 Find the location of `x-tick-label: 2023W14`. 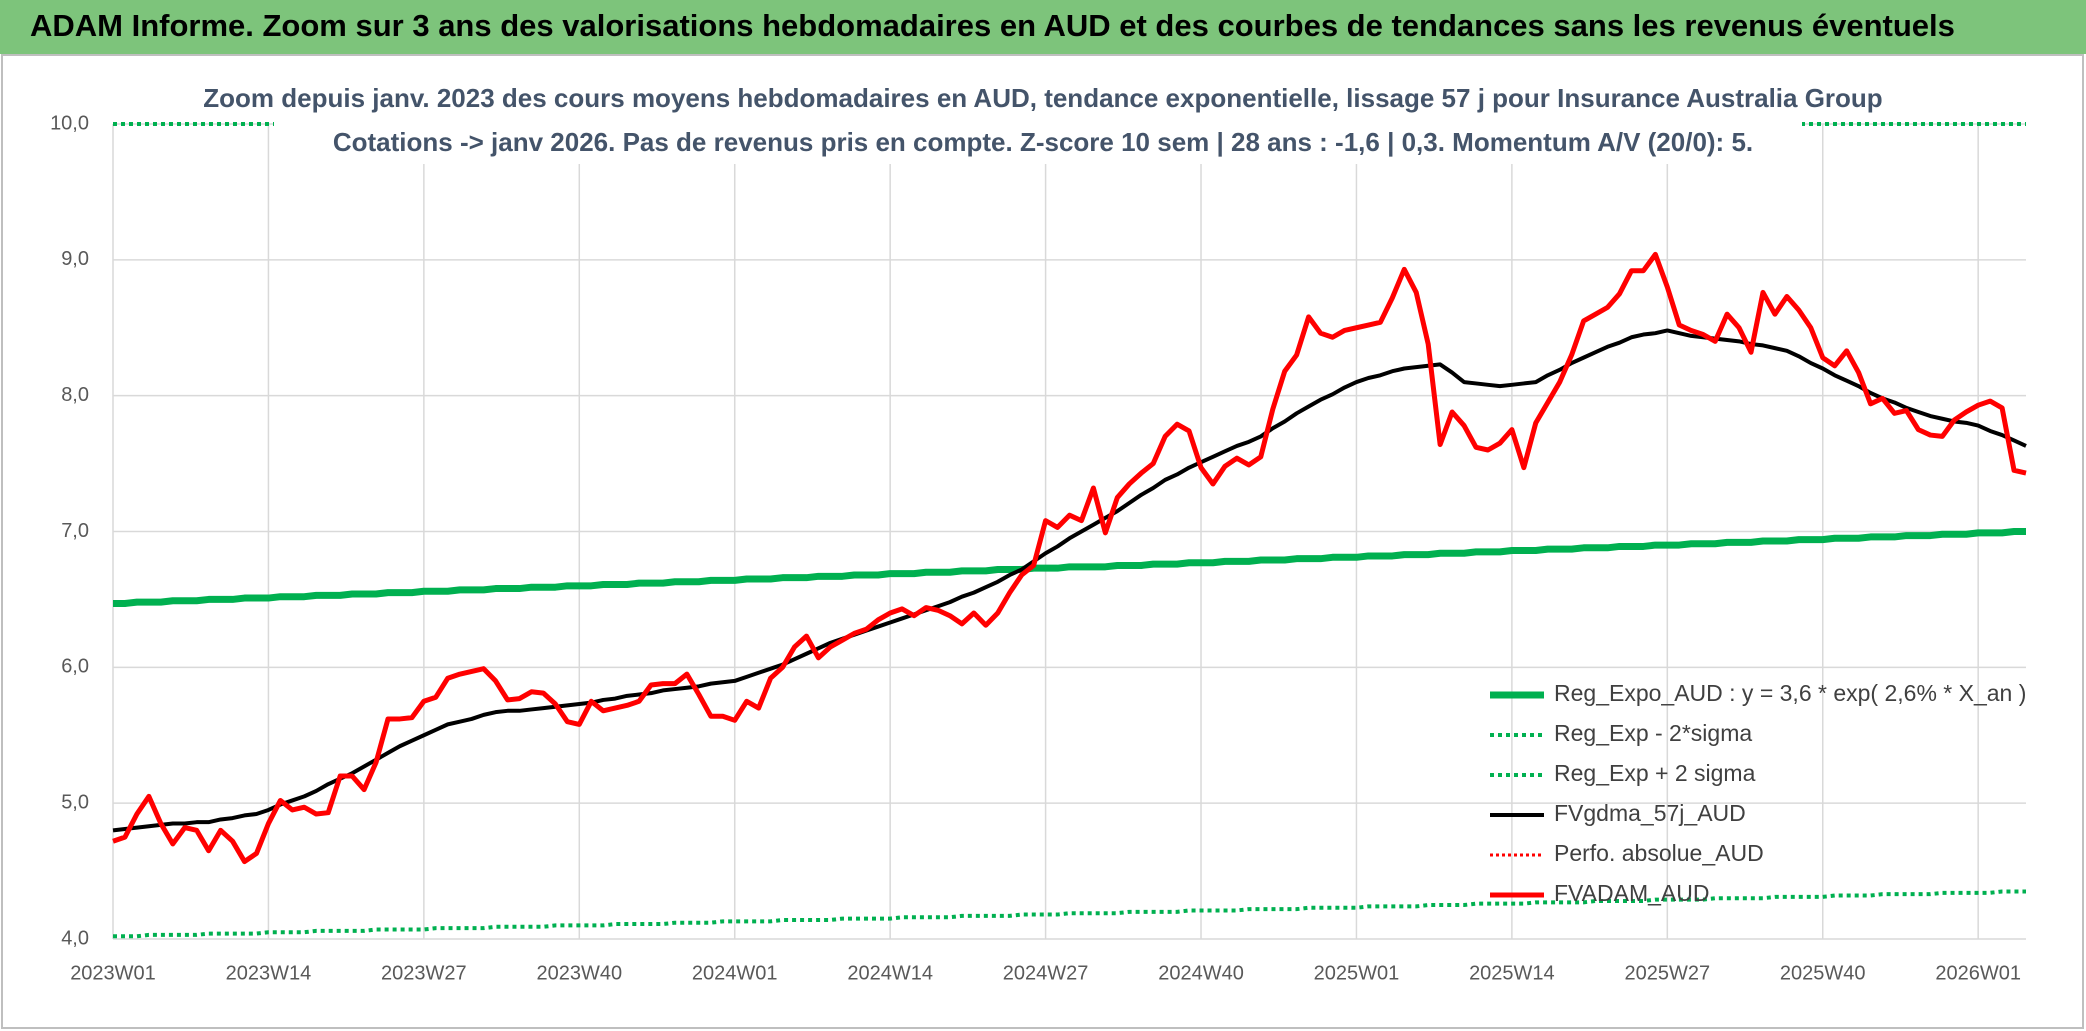

x-tick-label: 2023W14 is located at coordinates (269, 973).